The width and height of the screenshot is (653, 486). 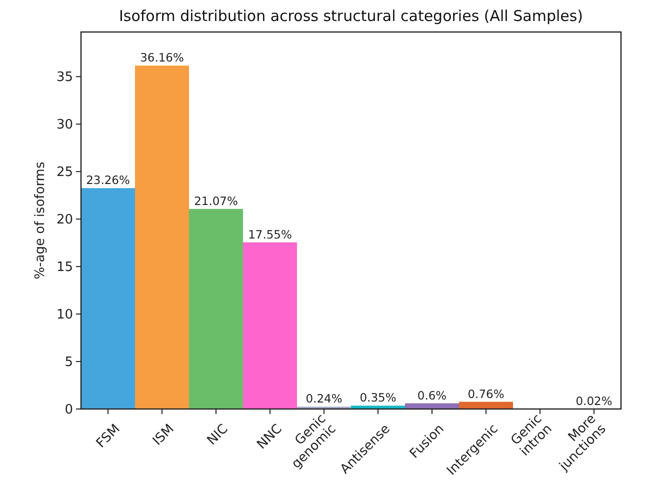 What do you see at coordinates (324, 399) in the screenshot?
I see `data-label: 0.24%` at bounding box center [324, 399].